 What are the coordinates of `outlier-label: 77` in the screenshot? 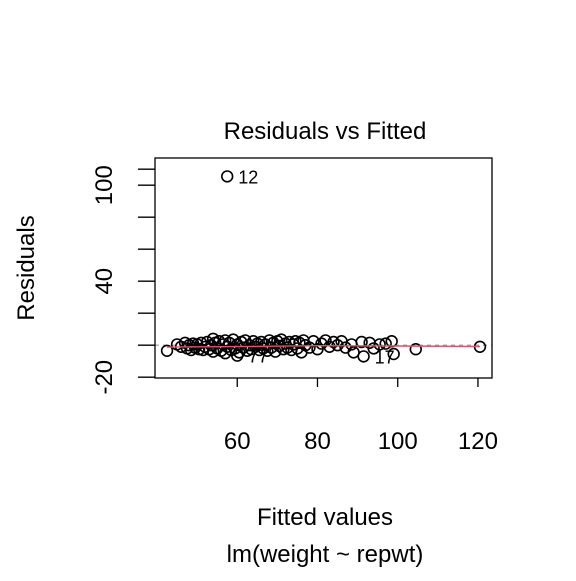 It's located at (258, 357).